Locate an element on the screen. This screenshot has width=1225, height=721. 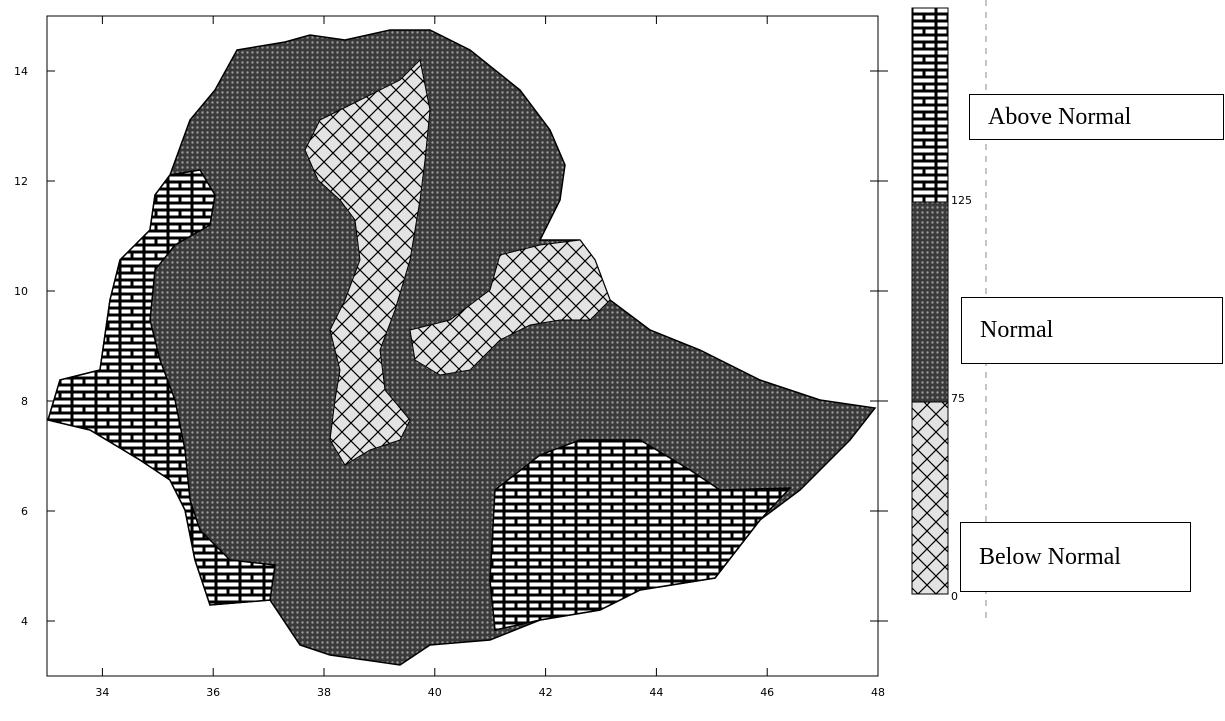
x-tick-label-40: 40 is located at coordinates (435, 692).